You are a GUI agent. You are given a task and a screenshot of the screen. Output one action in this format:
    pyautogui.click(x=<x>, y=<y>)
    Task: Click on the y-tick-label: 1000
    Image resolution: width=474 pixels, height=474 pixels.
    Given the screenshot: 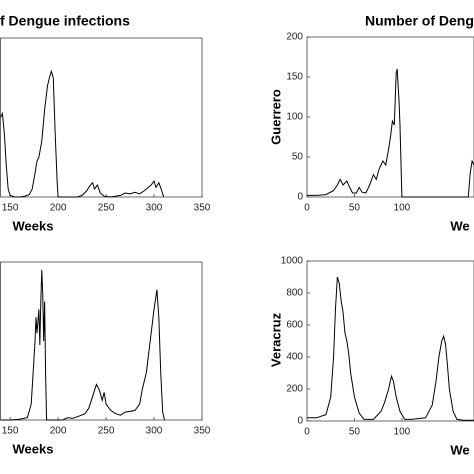 What is the action you would take?
    pyautogui.click(x=292, y=261)
    